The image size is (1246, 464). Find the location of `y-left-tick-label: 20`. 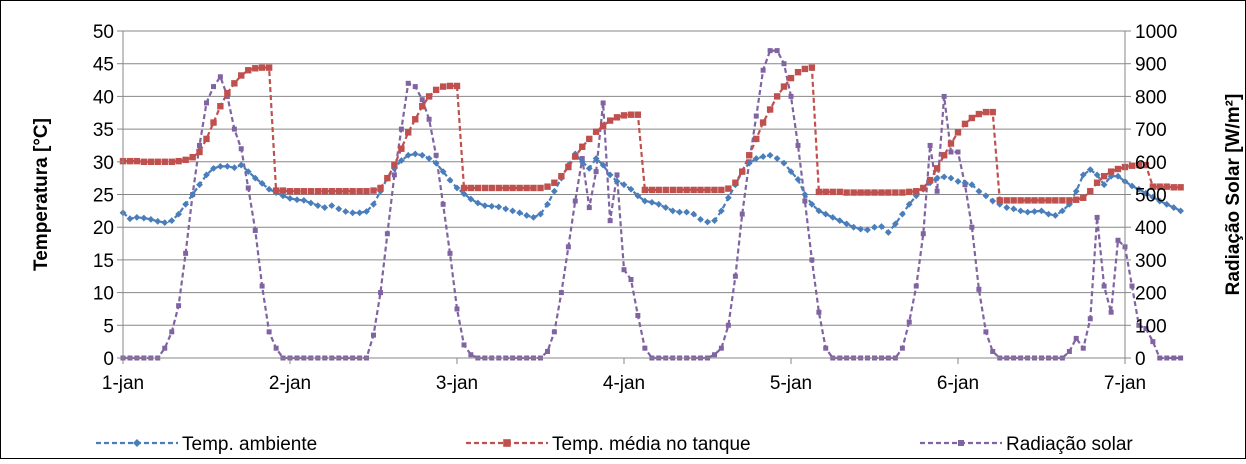

y-left-tick-label: 20 is located at coordinates (103, 228).